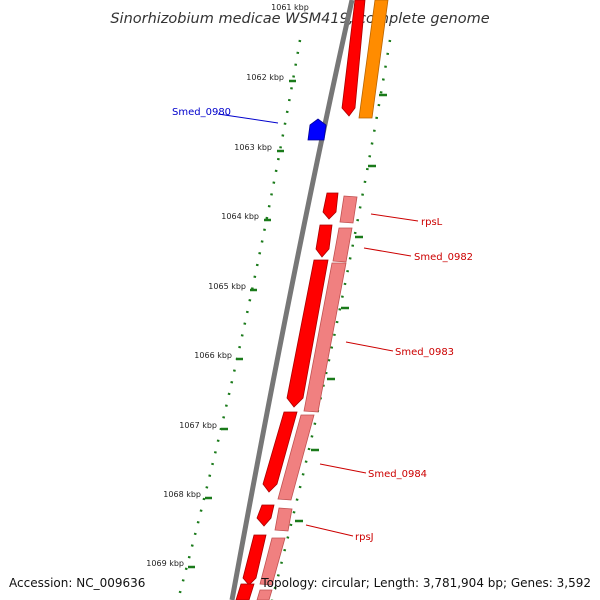 This screenshot has height=600, width=600. Describe the element at coordinates (240, 216) in the screenshot. I see `tick-label: 1064 kbp` at that location.